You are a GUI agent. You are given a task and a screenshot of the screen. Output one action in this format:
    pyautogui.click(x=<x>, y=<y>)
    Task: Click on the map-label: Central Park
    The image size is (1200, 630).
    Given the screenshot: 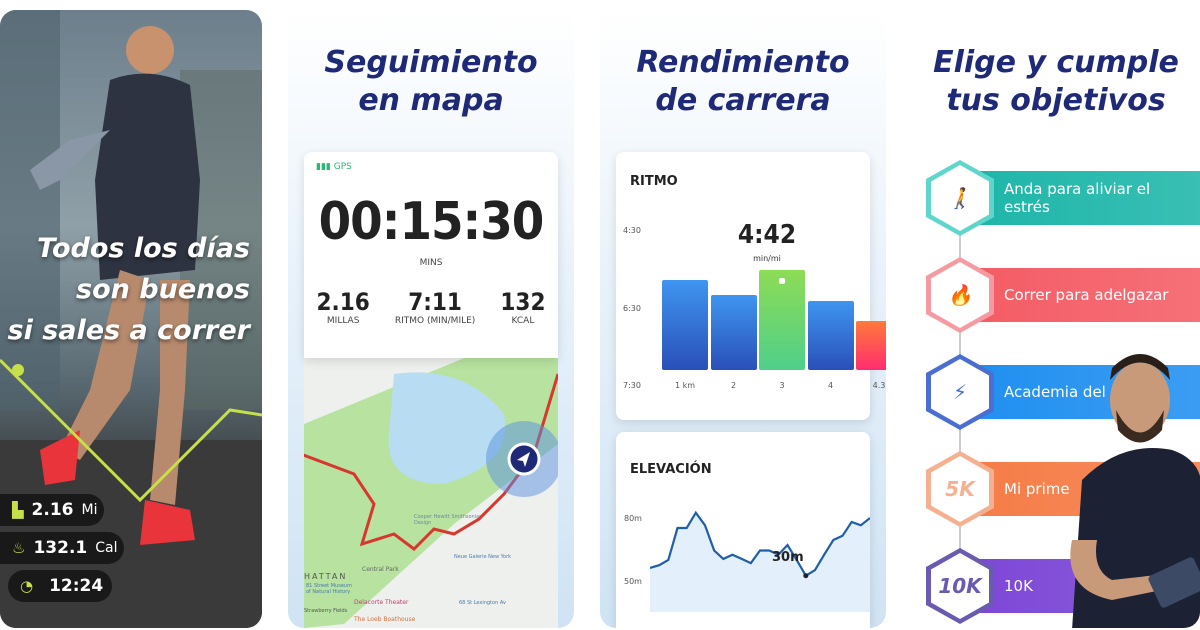 What is the action you would take?
    pyautogui.click(x=380, y=569)
    